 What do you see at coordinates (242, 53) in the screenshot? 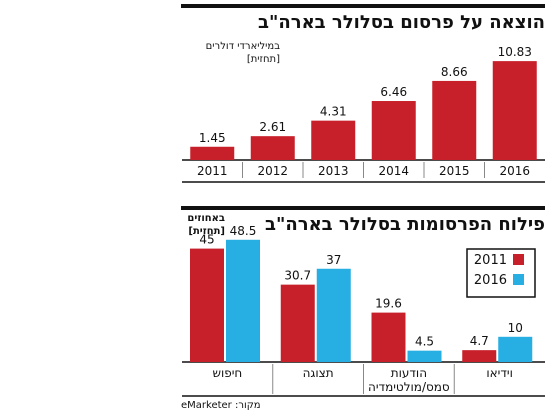
I see `chart-1-unit-label: במיליארדי דולרים [תחזית]` at bounding box center [242, 53].